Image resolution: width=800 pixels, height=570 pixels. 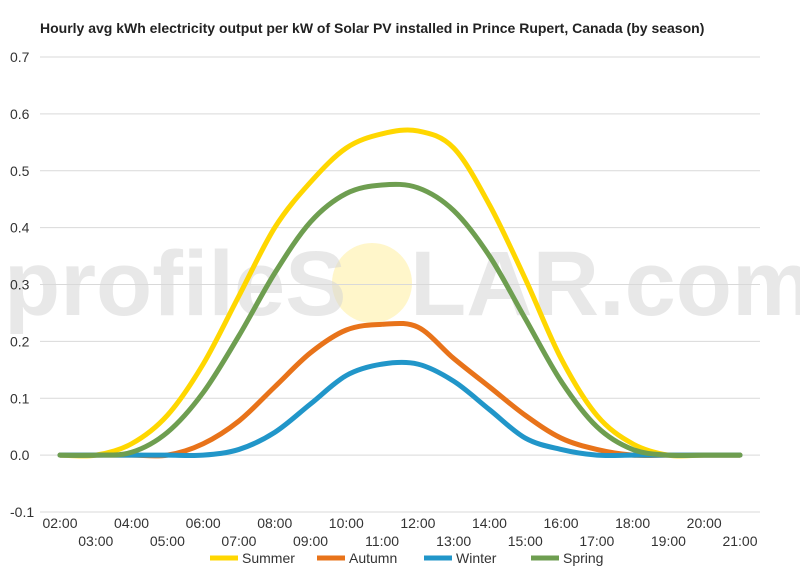 I want to click on x-tick-label: 21:00, so click(x=739, y=541).